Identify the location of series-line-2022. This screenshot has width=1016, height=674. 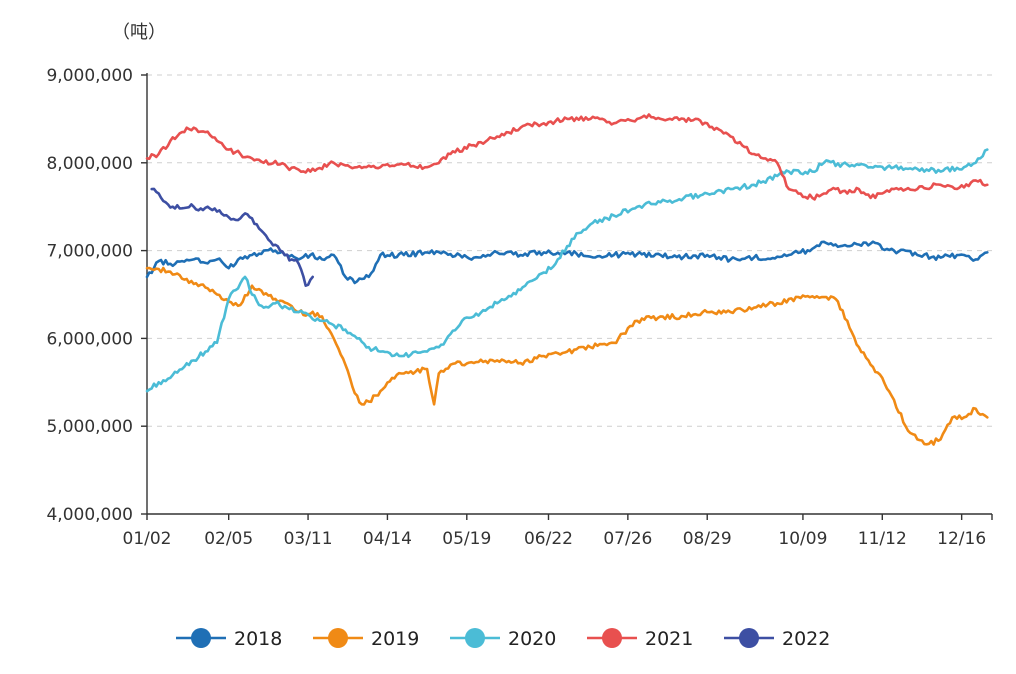
(232, 237).